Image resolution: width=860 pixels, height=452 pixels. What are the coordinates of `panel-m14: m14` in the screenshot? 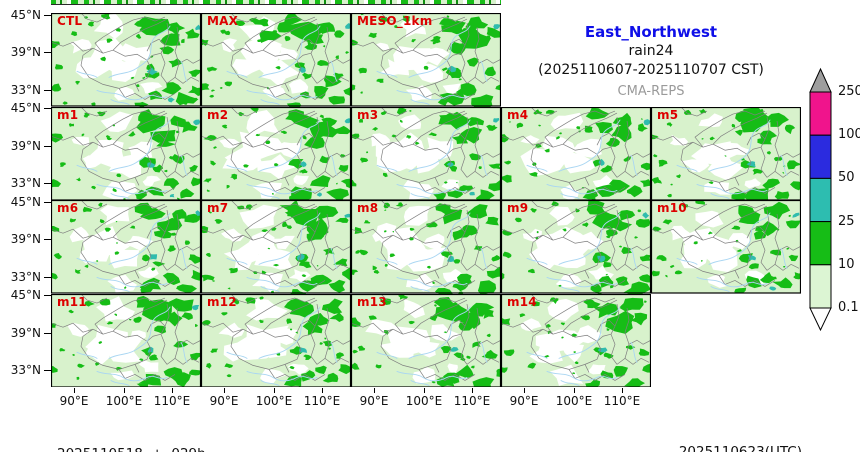 It's located at (576, 340).